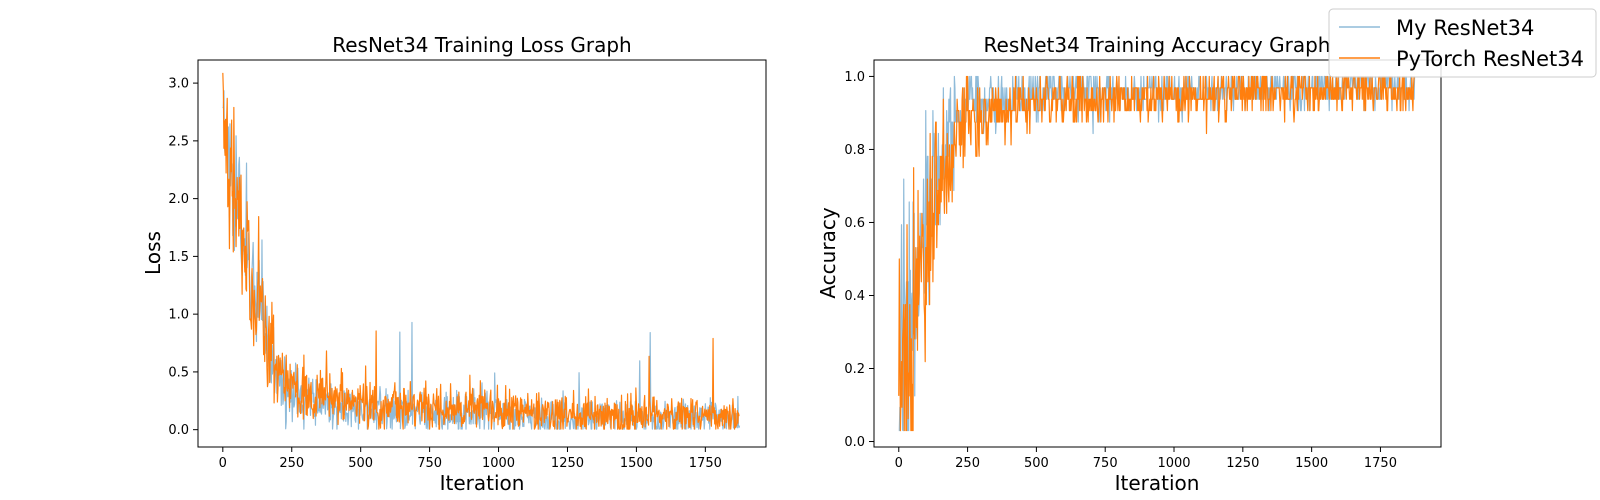  Describe the element at coordinates (178, 141) in the screenshot. I see `loss-y-tick-label: 2.5` at that location.